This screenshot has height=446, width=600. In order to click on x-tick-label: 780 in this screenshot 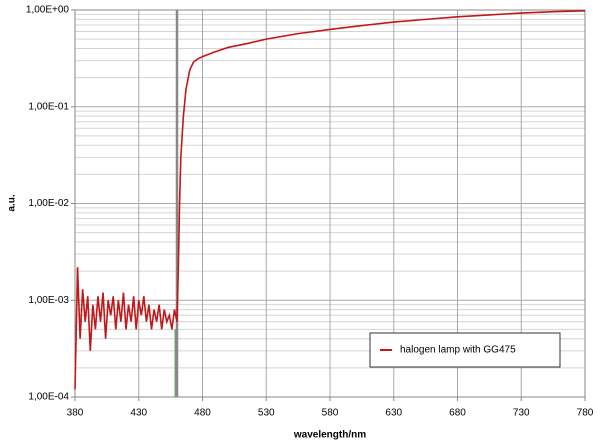, I will do `click(585, 413)`.